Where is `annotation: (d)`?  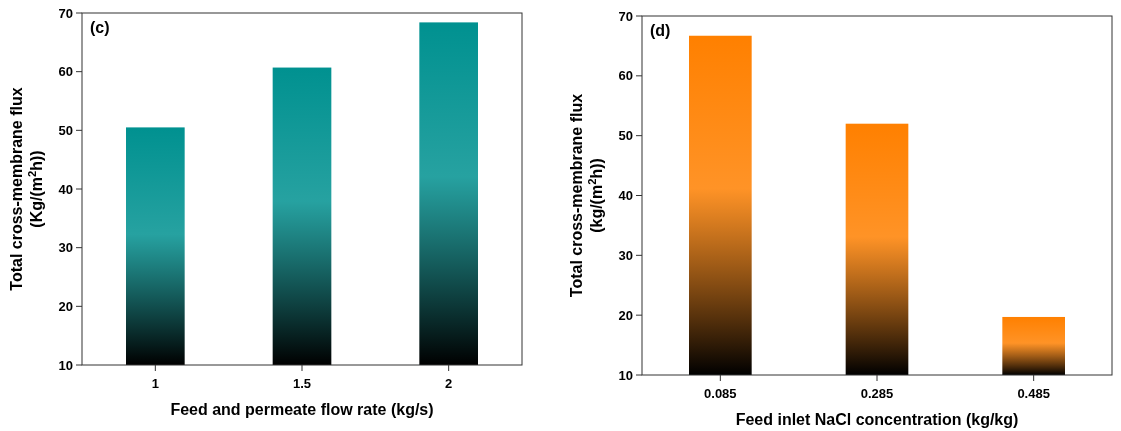 annotation: (d) is located at coordinates (660, 30).